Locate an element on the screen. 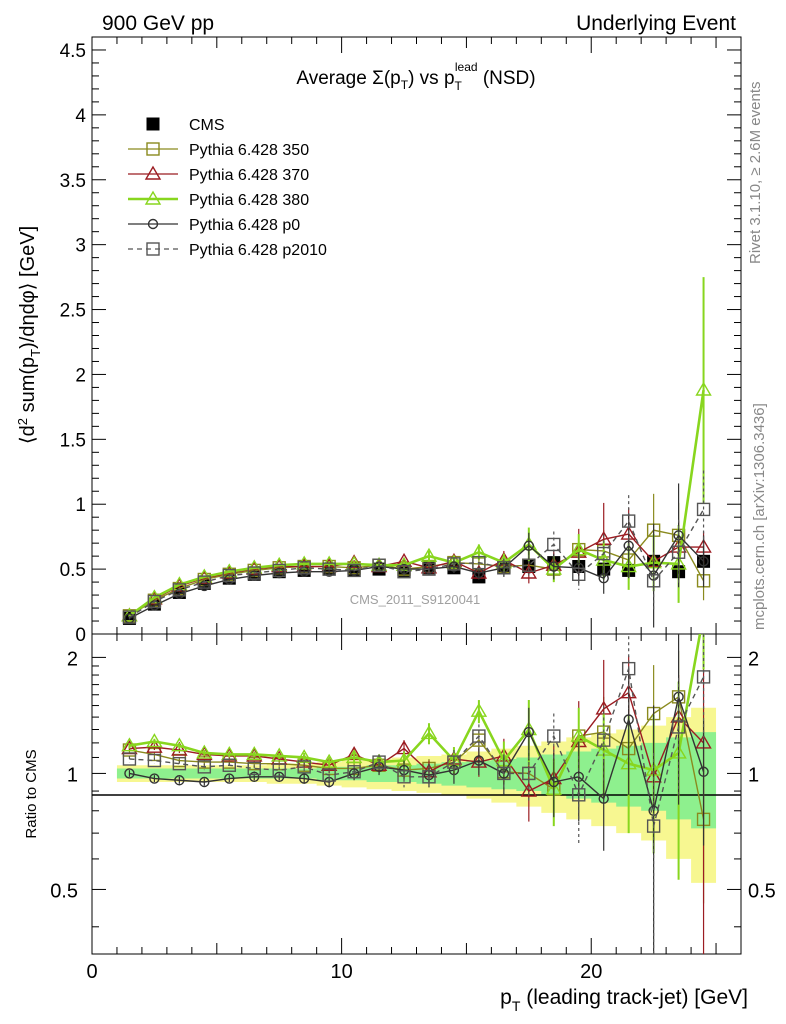  legend-label: Pythia 6.428 350 is located at coordinates (249, 150).